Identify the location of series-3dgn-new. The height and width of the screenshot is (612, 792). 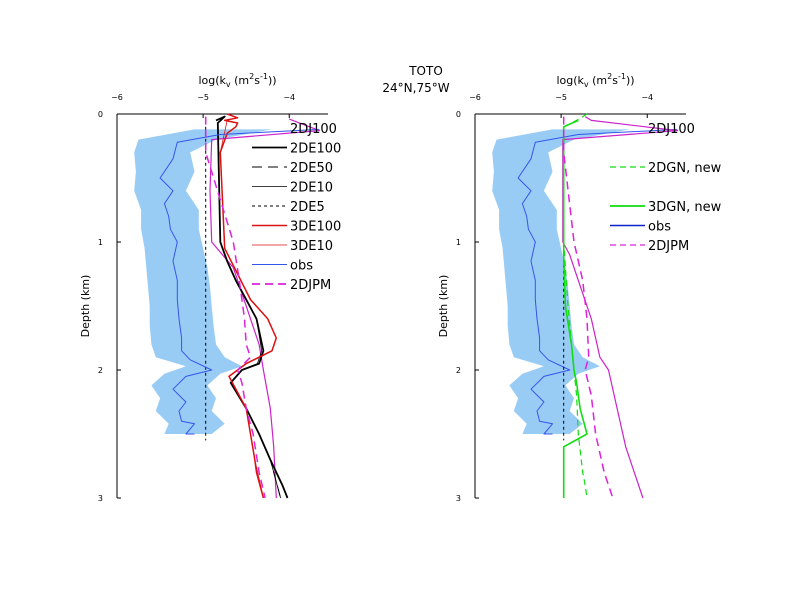
(575, 308).